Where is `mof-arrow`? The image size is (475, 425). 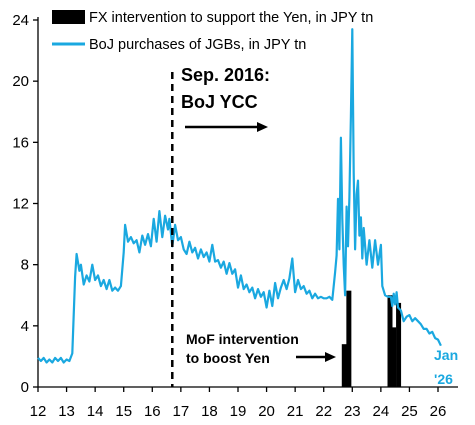 mof-arrow is located at coordinates (316, 357).